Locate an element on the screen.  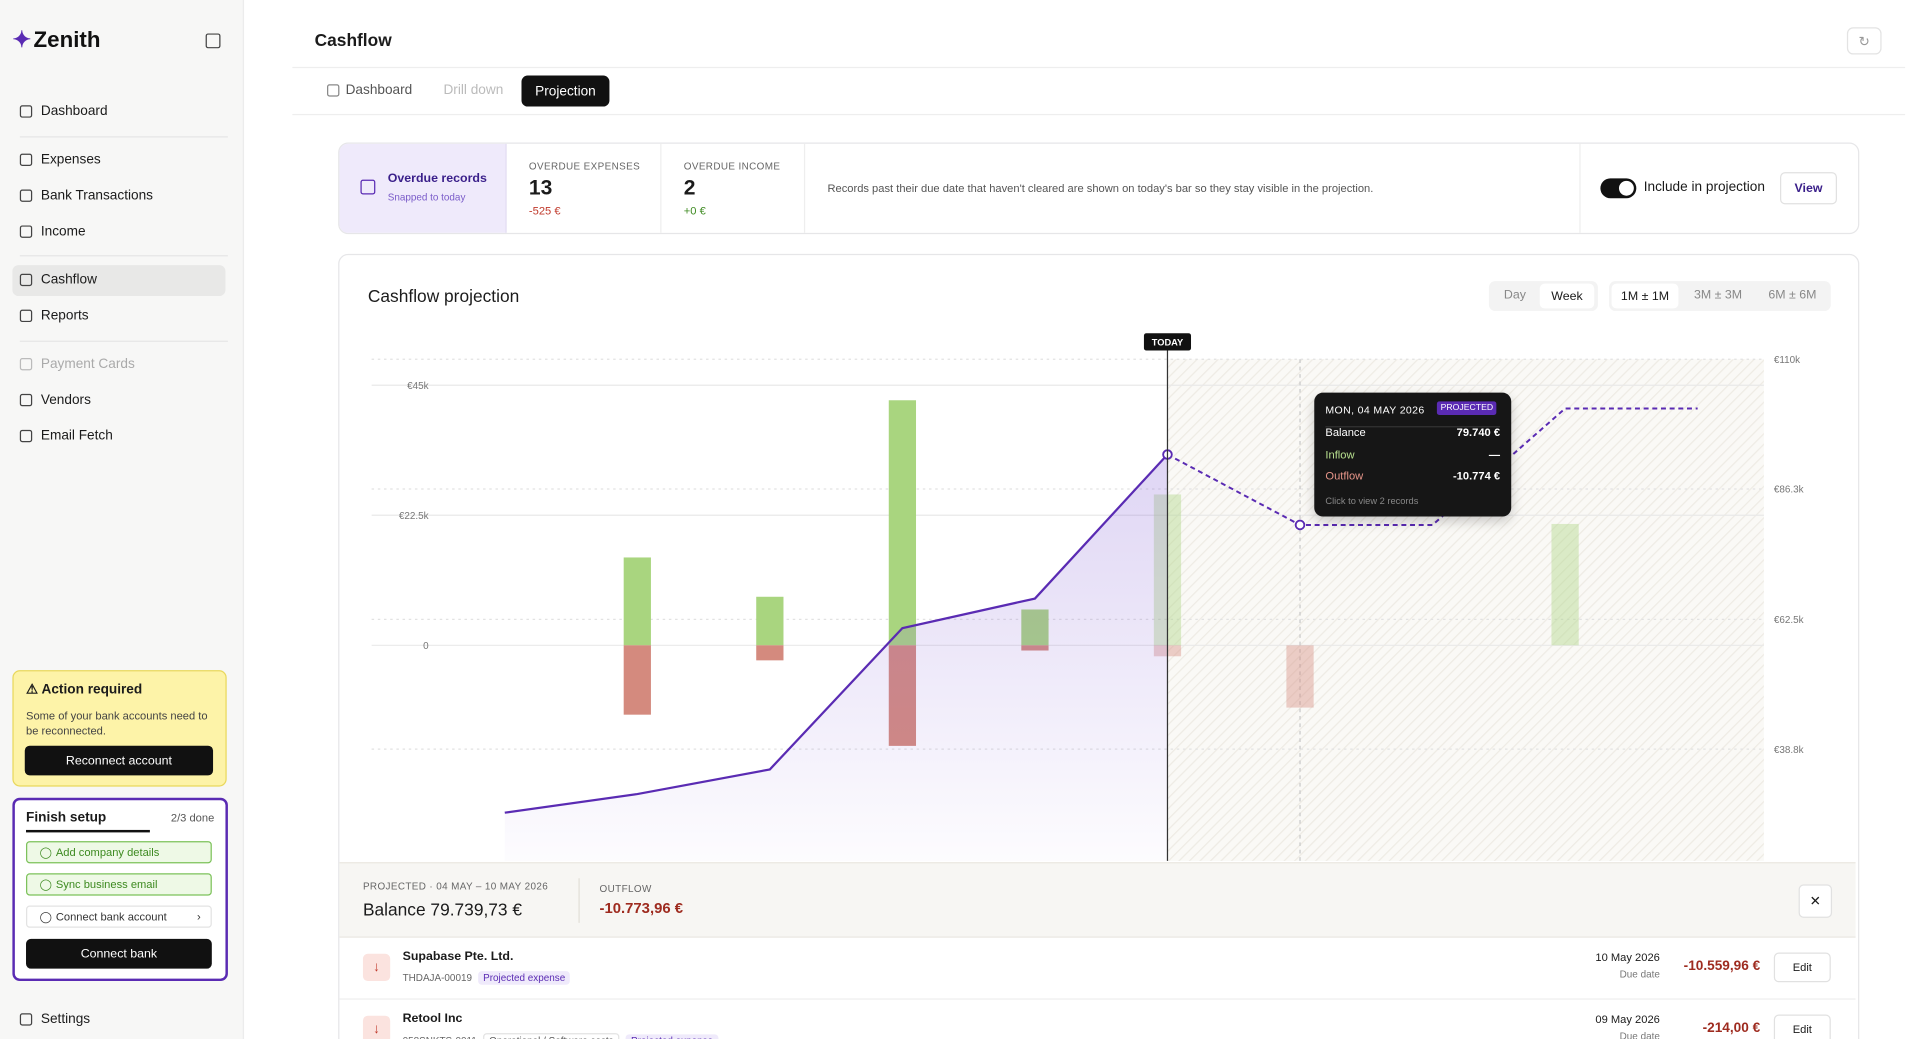
range-option: 6M ± 6M is located at coordinates (1792, 295).